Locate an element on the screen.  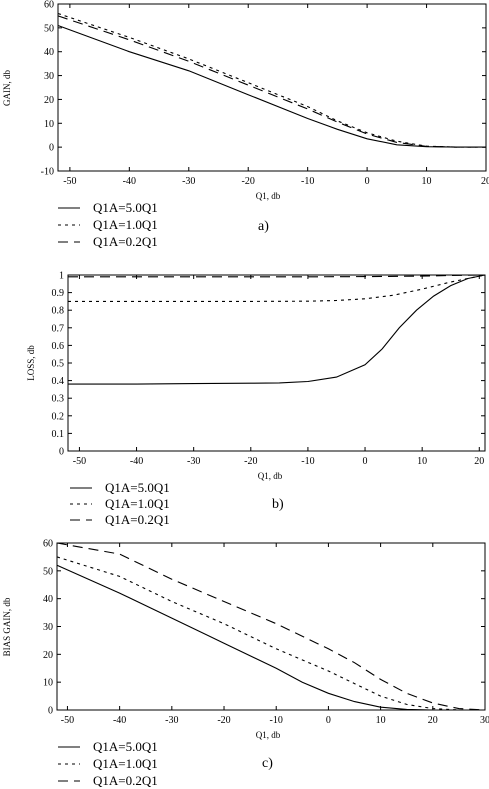
panel-label: c) is located at coordinates (267, 763).